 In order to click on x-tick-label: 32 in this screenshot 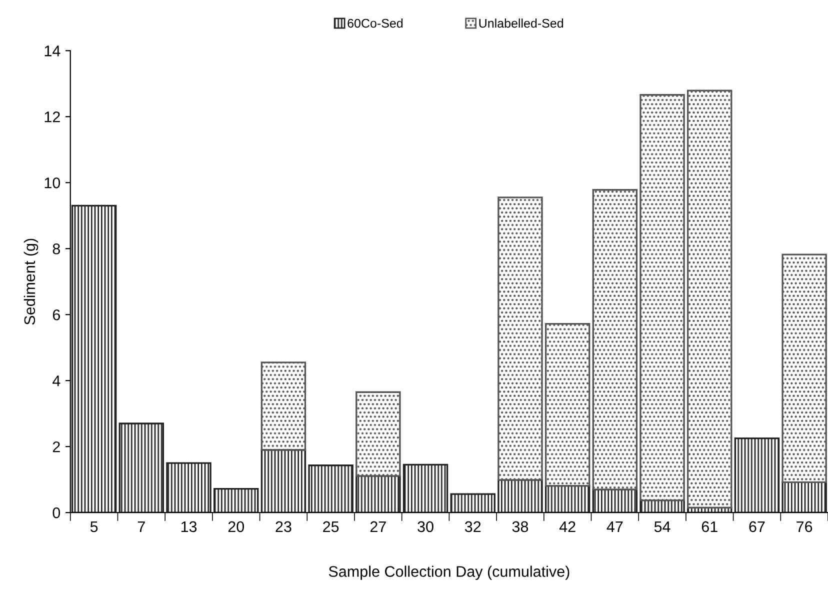, I will do `click(472, 526)`.